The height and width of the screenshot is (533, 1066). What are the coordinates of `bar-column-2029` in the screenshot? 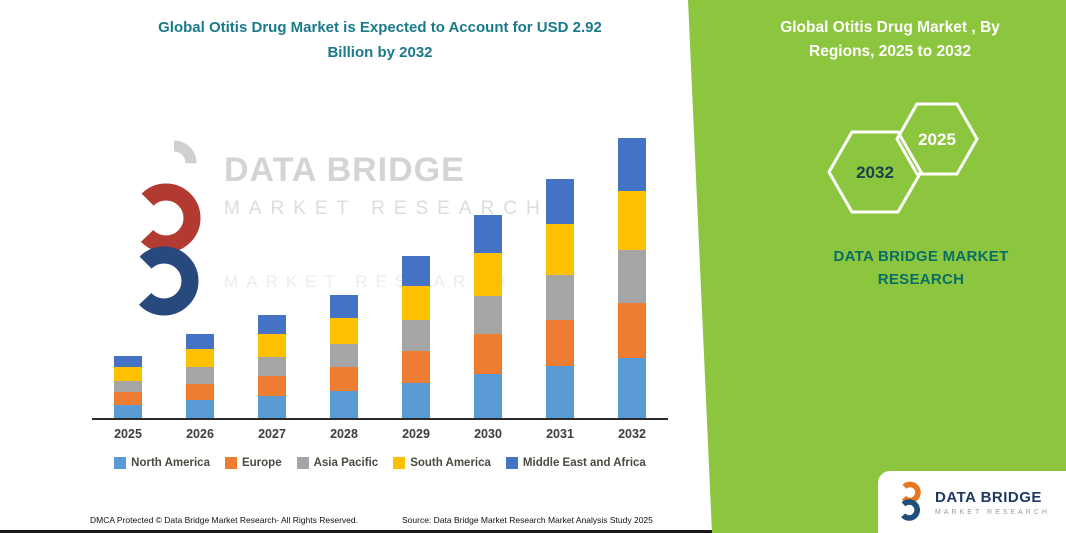 It's located at (416, 336).